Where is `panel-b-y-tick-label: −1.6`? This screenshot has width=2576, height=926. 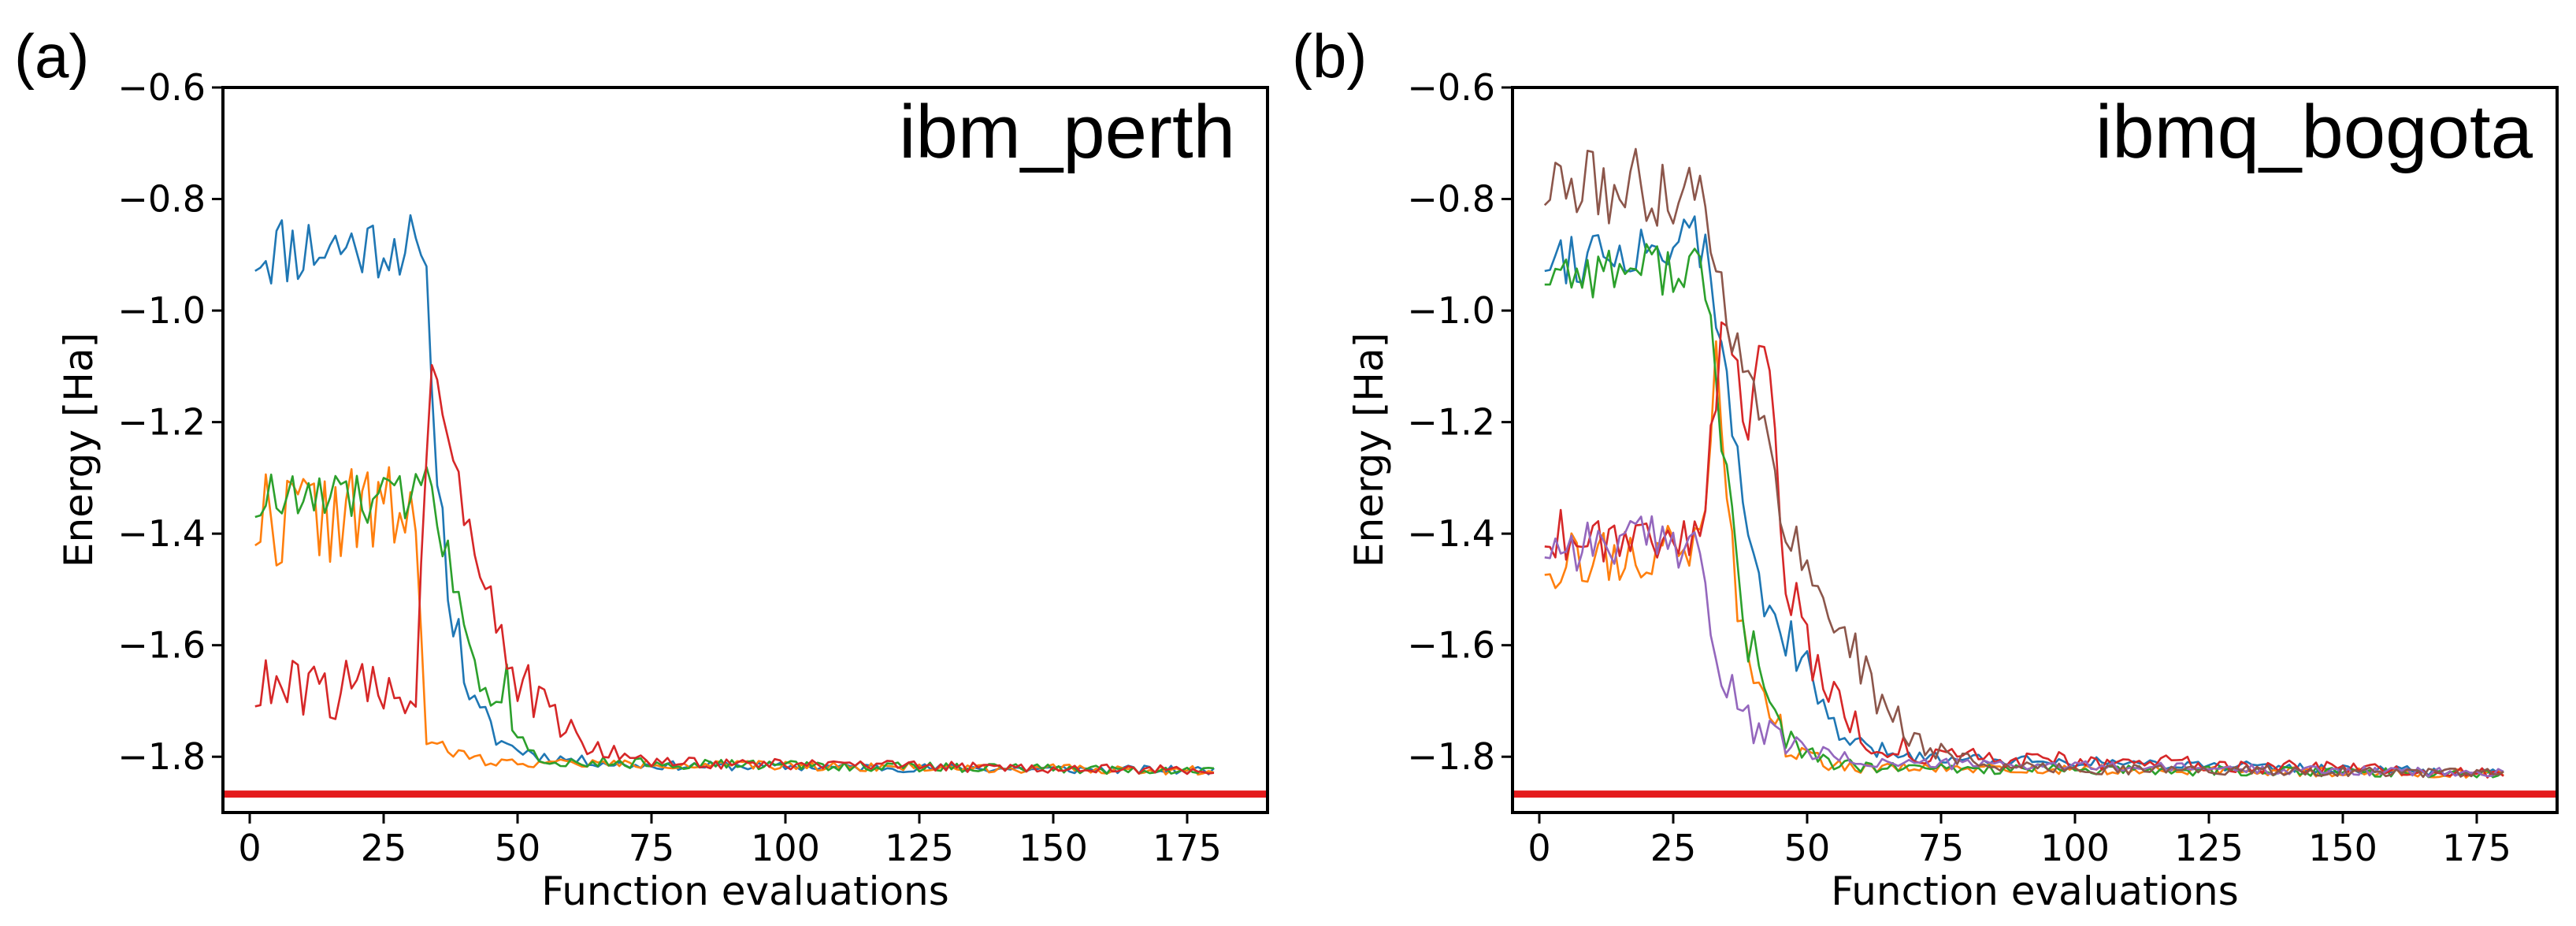 panel-b-y-tick-label: −1.6 is located at coordinates (1451, 645).